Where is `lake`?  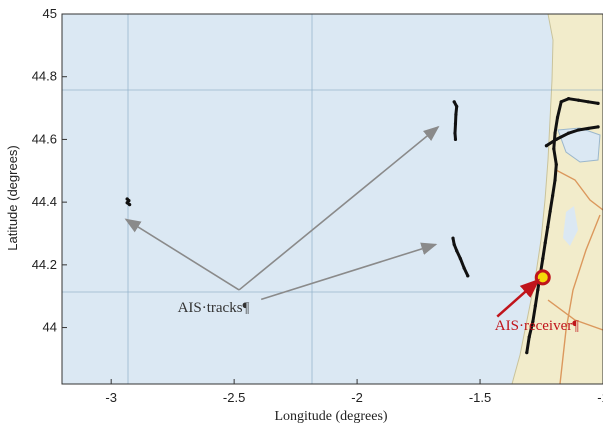 lake is located at coordinates (570, 226).